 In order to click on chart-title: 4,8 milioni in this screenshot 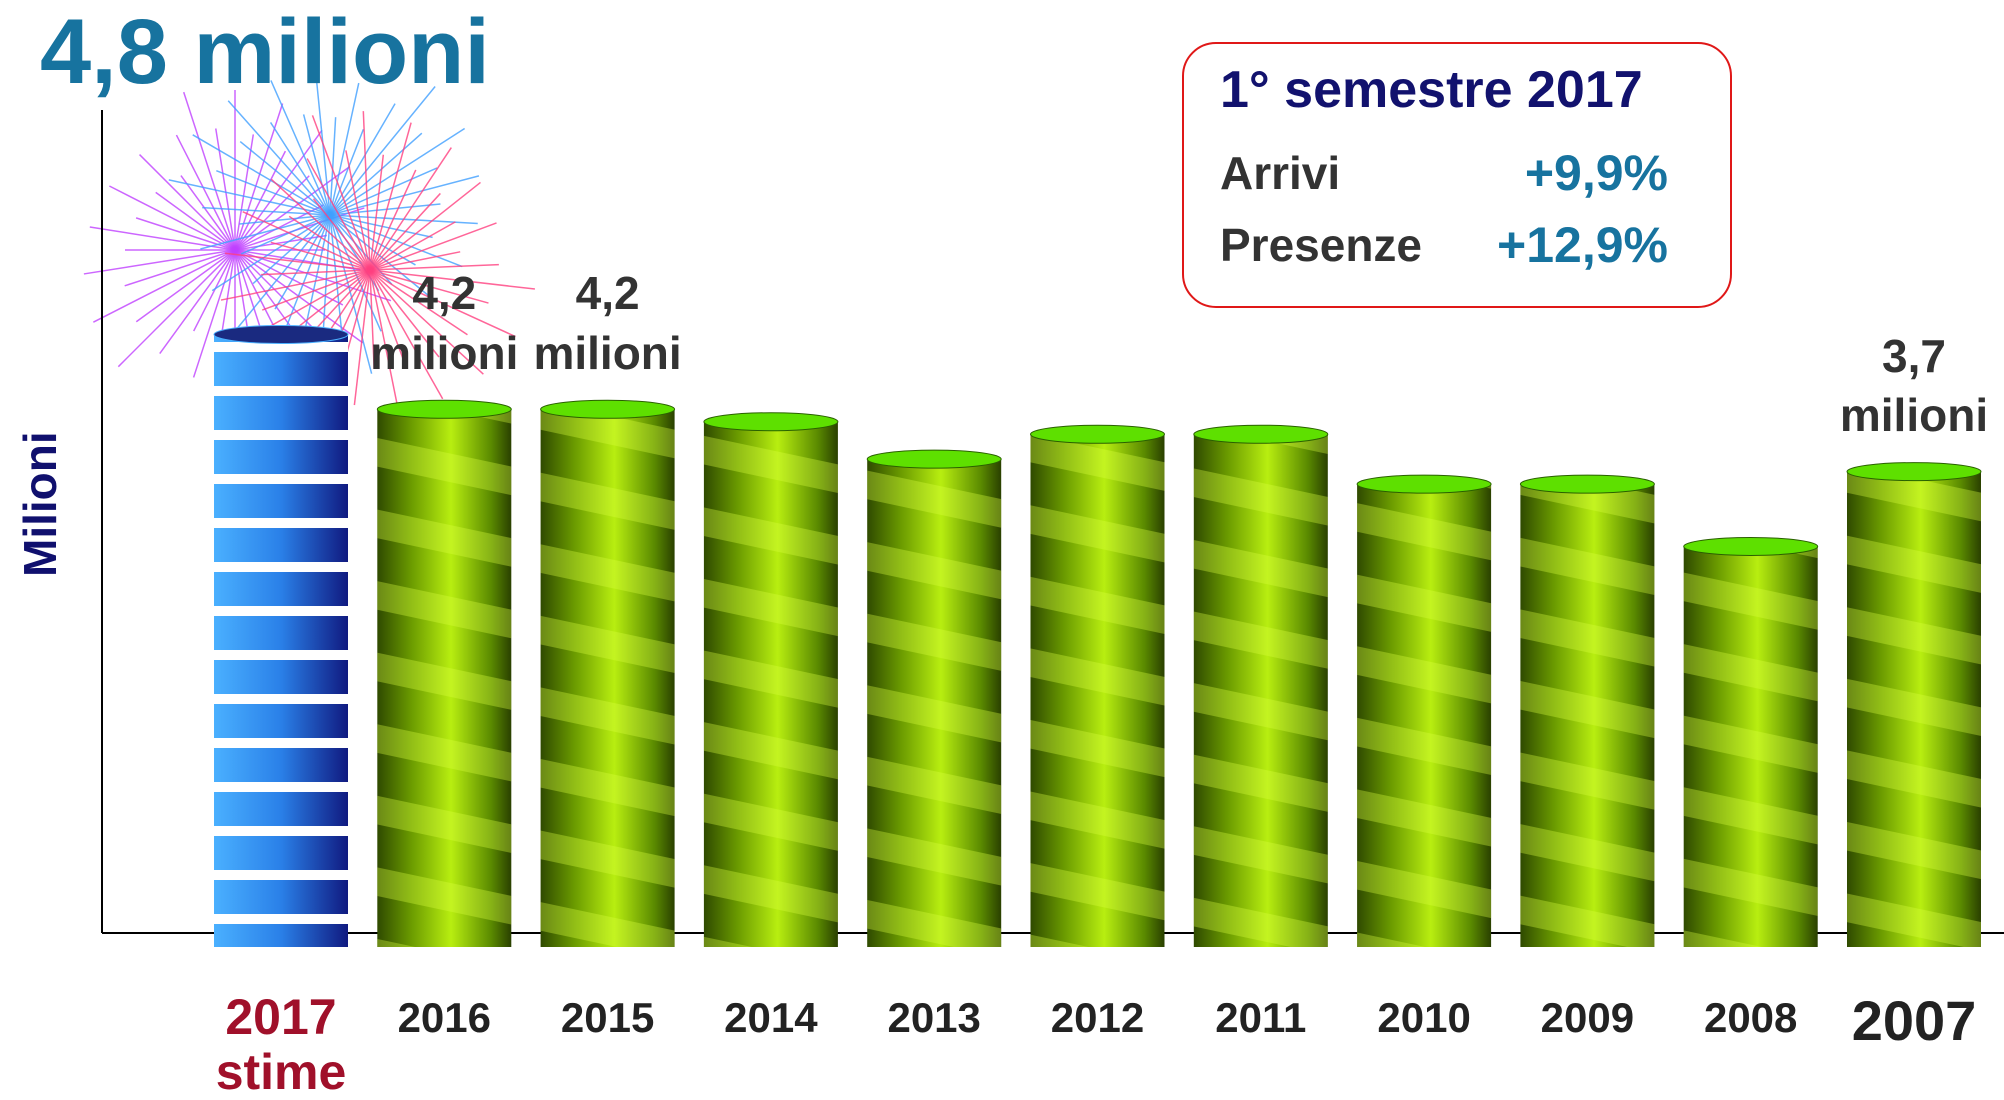, I will do `click(265, 52)`.